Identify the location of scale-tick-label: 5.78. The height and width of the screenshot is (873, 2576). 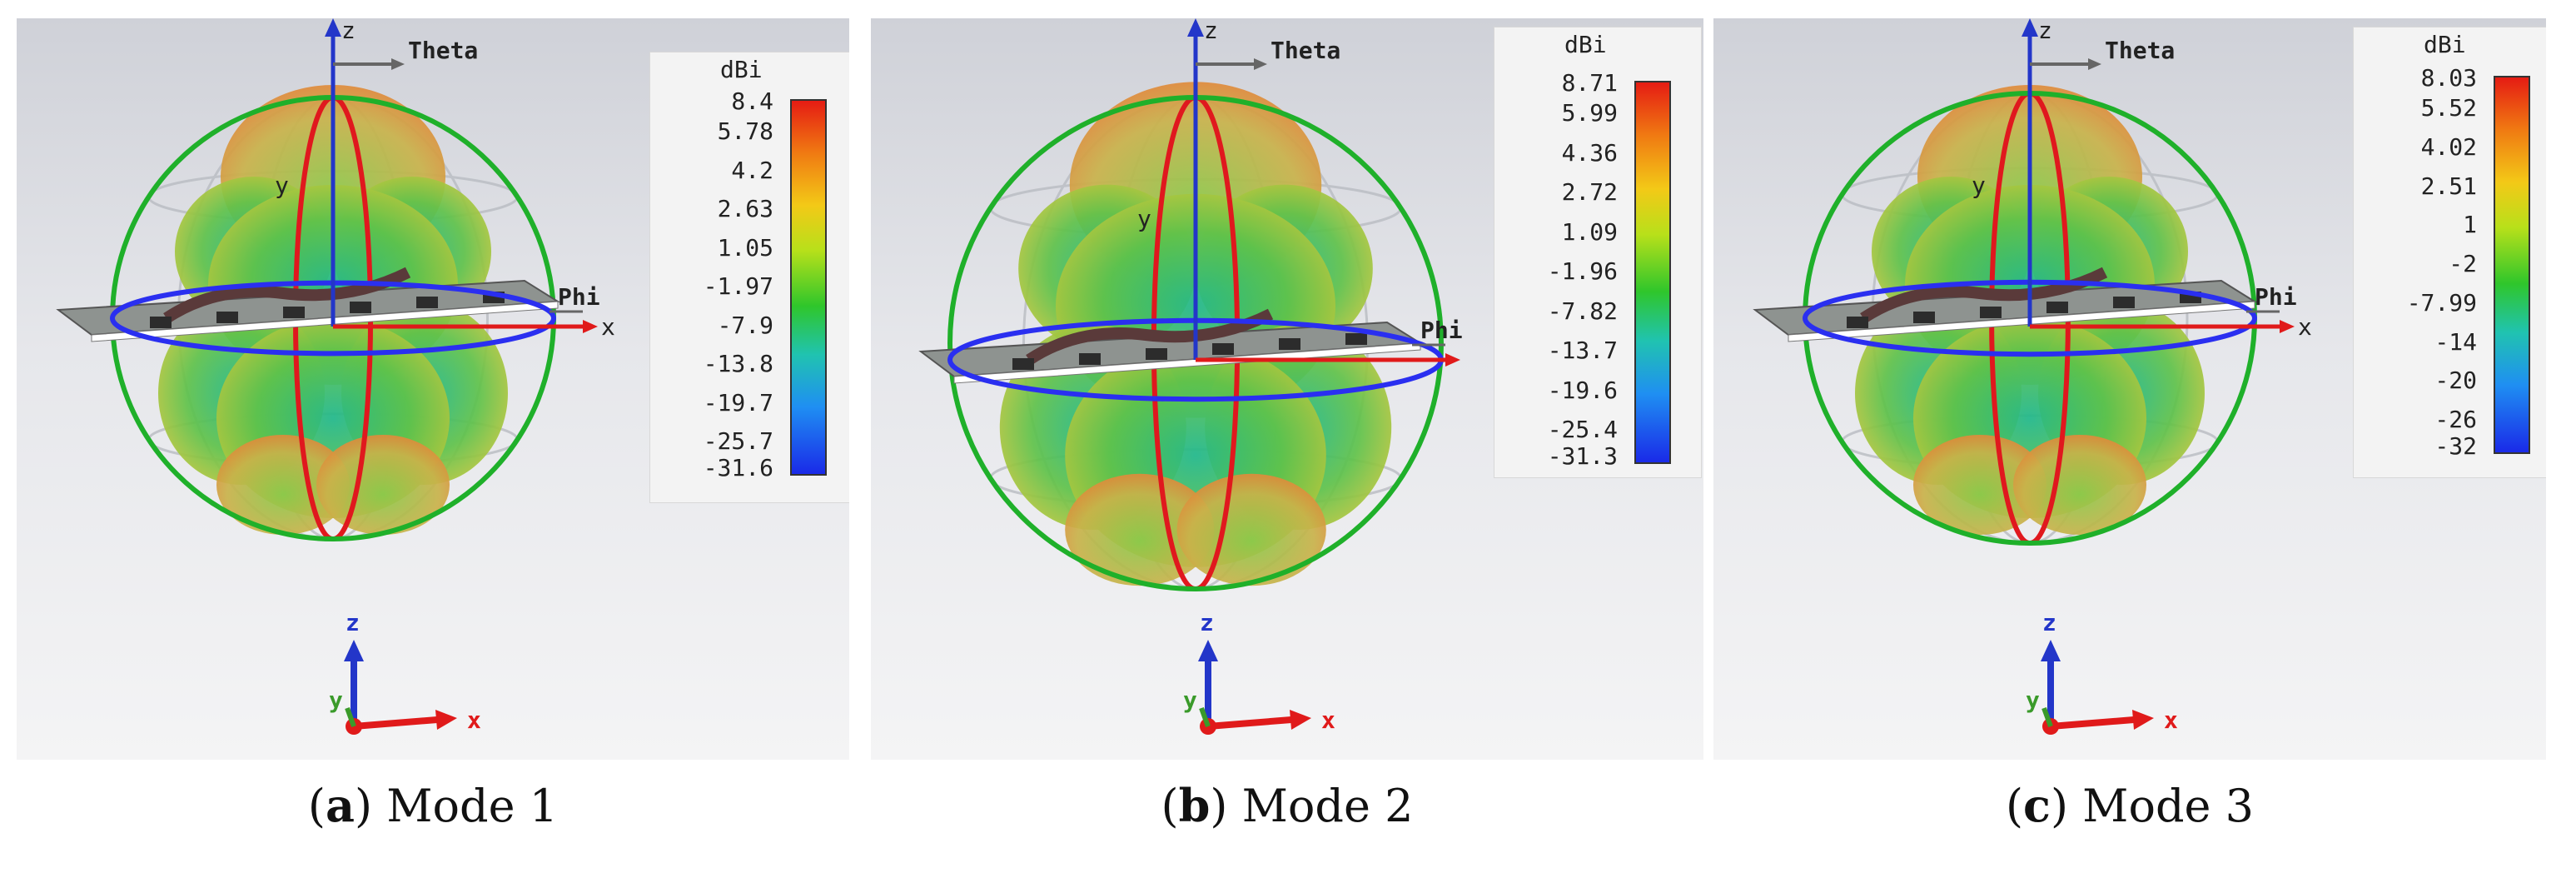
(745, 131).